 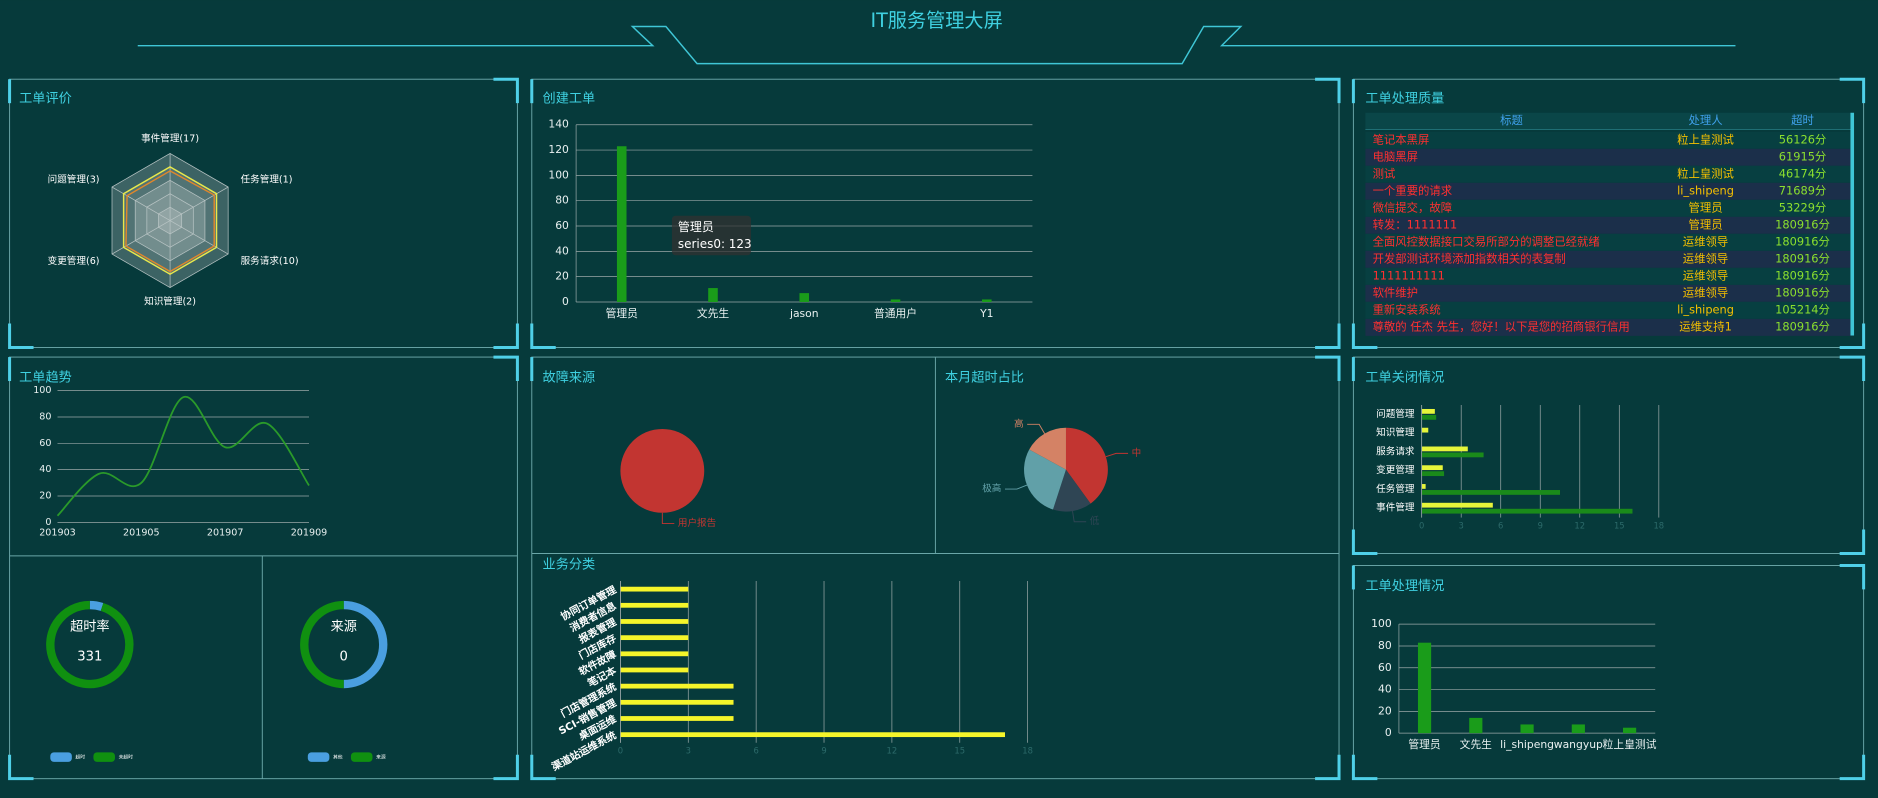 I want to click on x-tick-label: 3, so click(x=1461, y=525).